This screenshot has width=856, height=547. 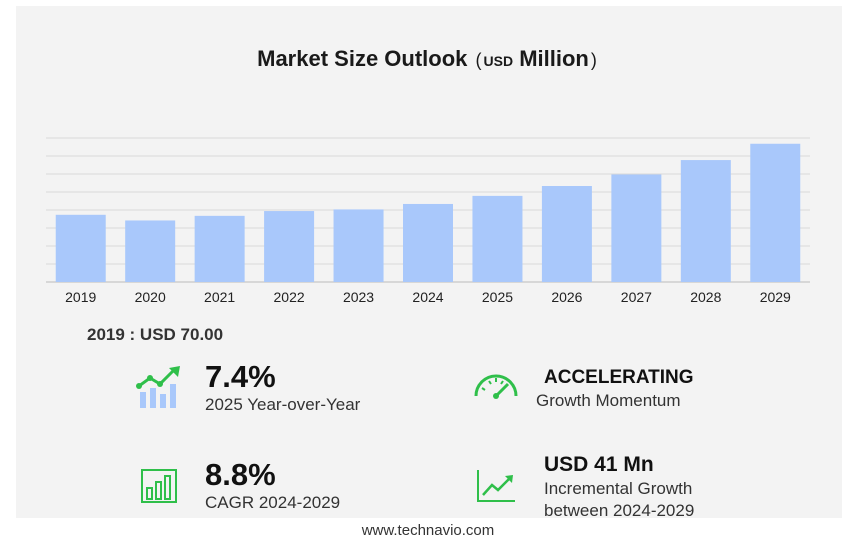 I want to click on x-tick-label: 2027, so click(x=636, y=297).